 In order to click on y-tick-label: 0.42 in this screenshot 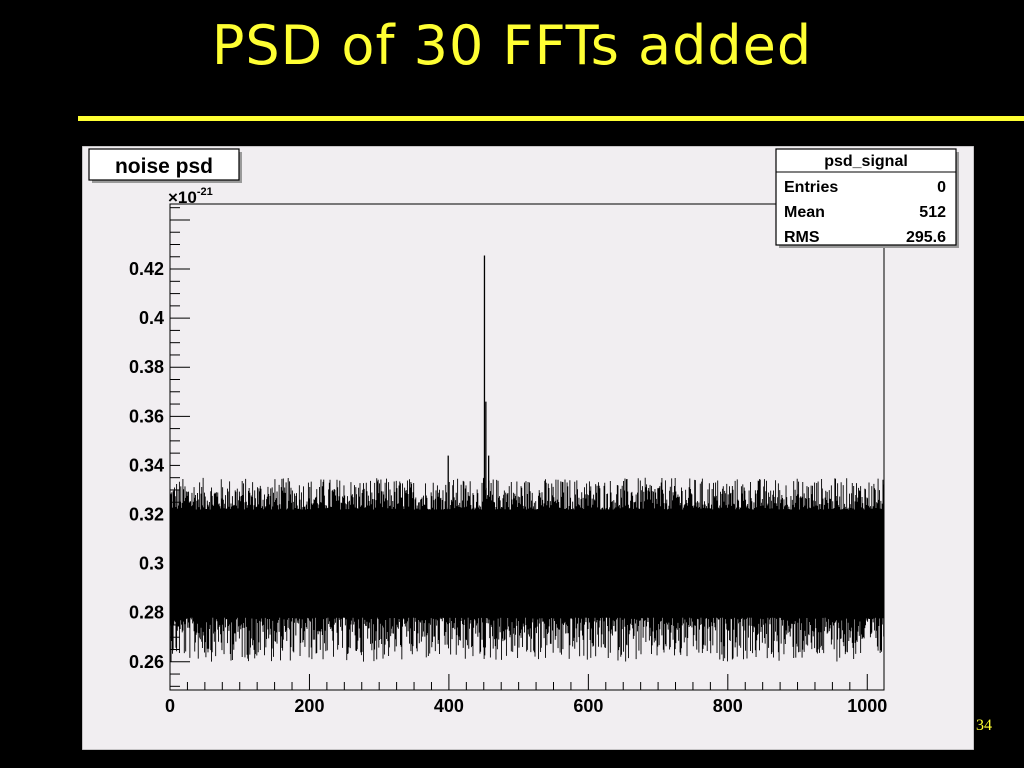, I will do `click(146, 269)`.